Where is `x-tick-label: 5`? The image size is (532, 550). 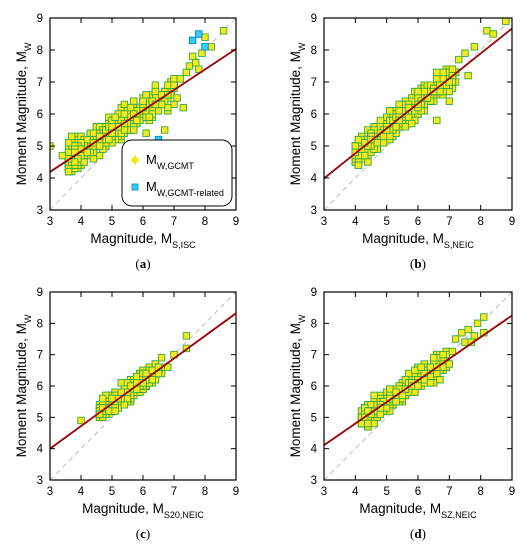 x-tick-label: 5 is located at coordinates (112, 492).